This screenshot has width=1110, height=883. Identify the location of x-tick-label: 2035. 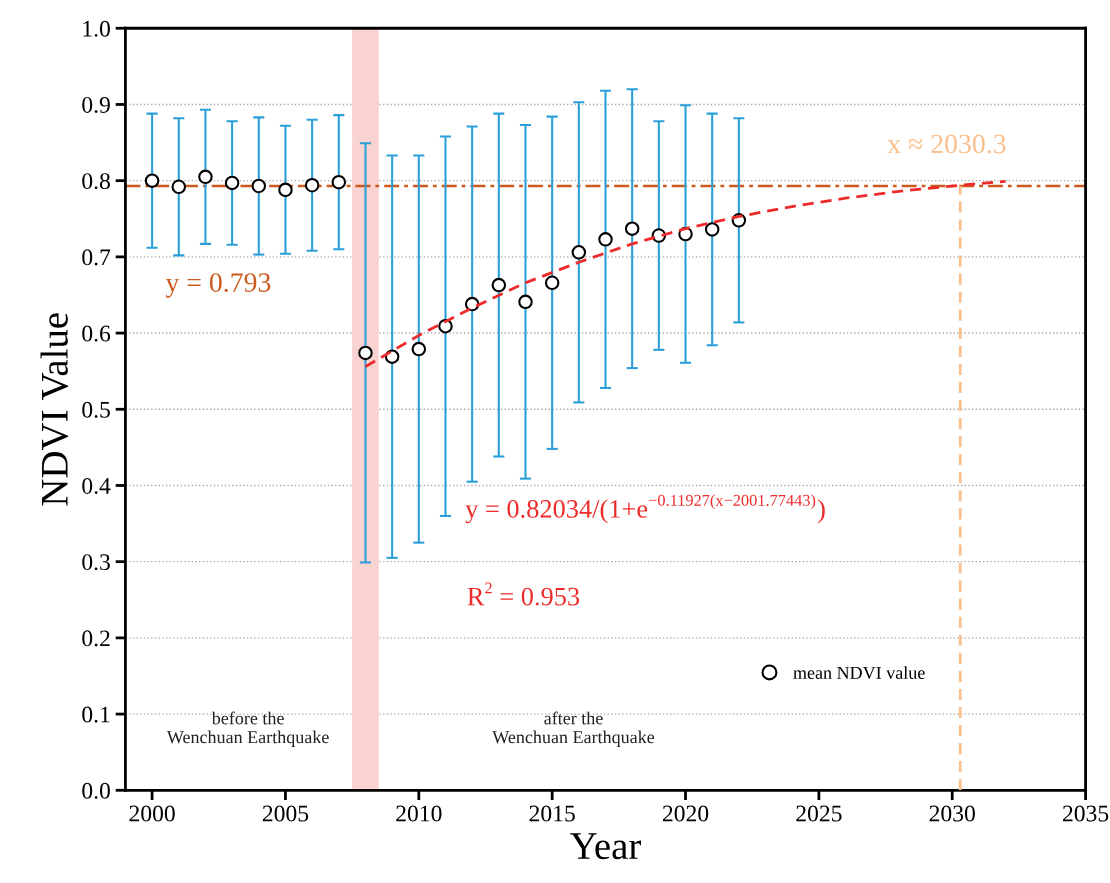
(1086, 813).